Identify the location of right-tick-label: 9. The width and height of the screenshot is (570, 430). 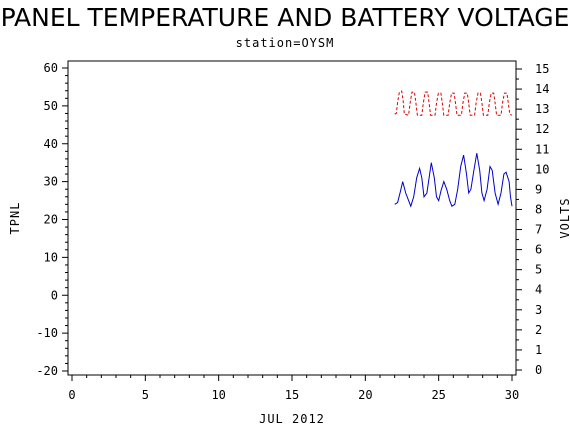
(538, 189).